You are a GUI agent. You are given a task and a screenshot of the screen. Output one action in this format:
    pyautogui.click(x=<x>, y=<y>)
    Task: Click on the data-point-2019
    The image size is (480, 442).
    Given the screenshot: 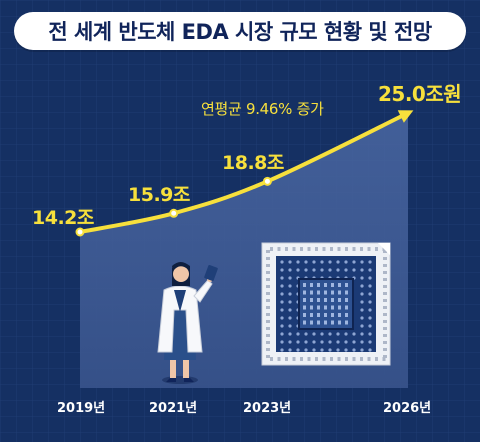 What is the action you would take?
    pyautogui.click(x=80, y=232)
    